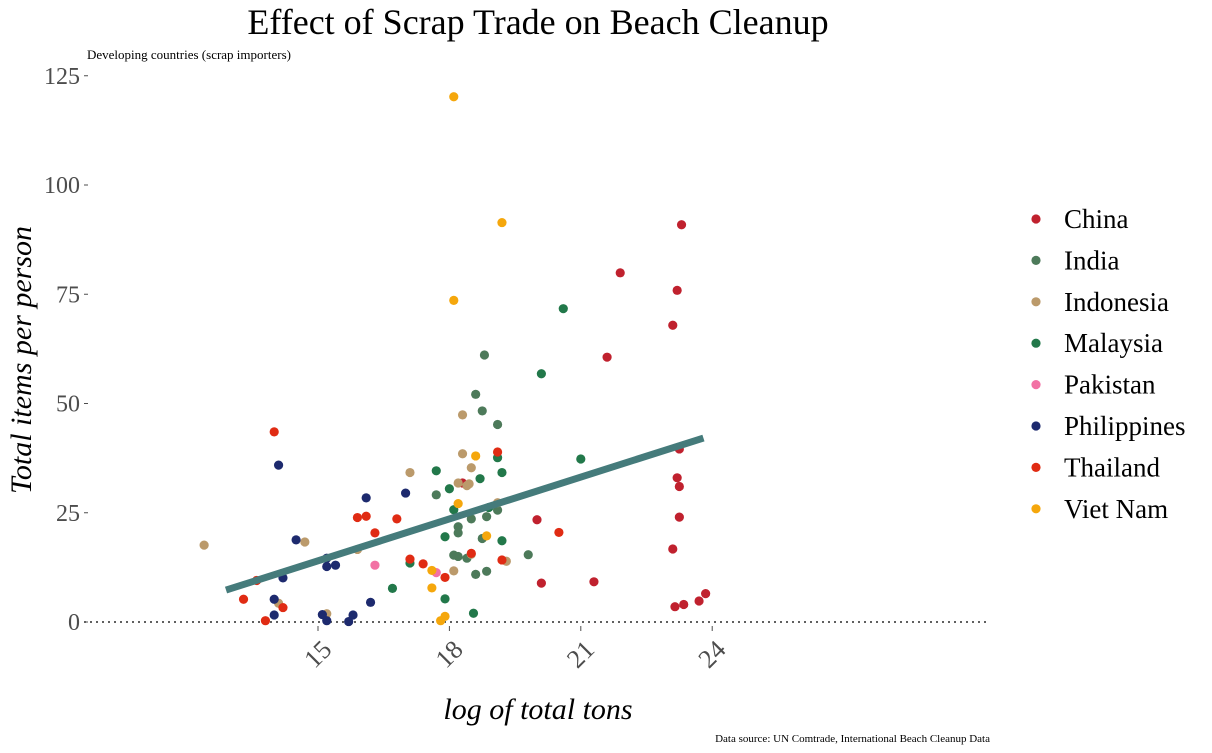 The width and height of the screenshot is (1212, 753). What do you see at coordinates (68, 514) in the screenshot?
I see `y-tick-label: 25` at bounding box center [68, 514].